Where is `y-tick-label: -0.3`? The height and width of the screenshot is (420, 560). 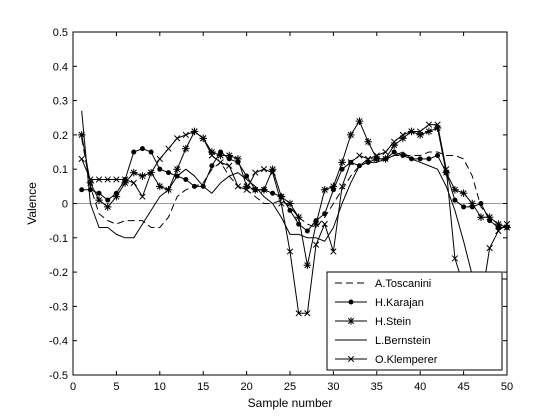 y-tick-label: -0.3 is located at coordinates (58, 307).